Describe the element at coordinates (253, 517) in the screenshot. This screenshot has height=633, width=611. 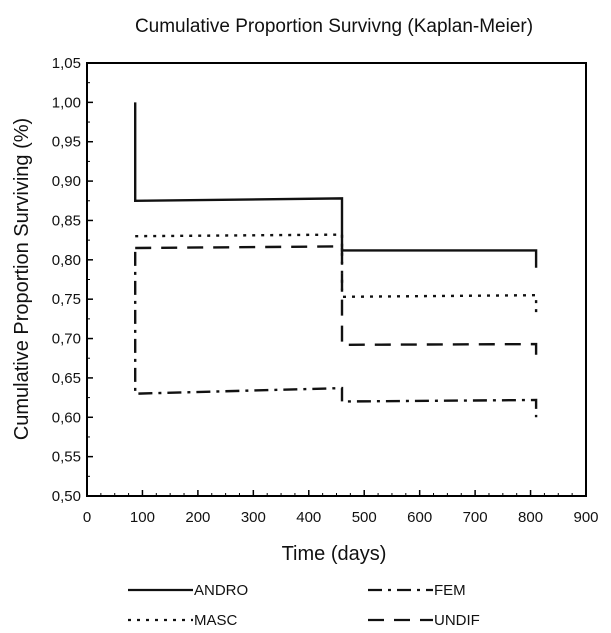
I see `x-tick-label: 300` at that location.